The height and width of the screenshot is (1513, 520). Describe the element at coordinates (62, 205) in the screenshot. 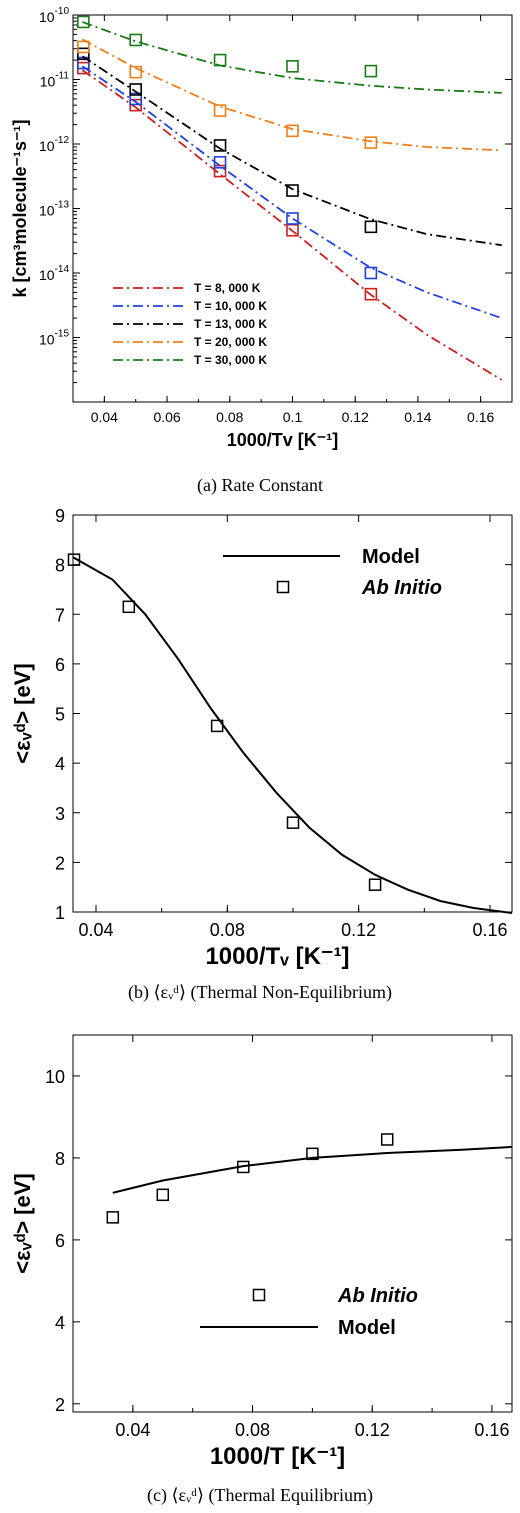

I see `y-tick-exp: -13` at that location.